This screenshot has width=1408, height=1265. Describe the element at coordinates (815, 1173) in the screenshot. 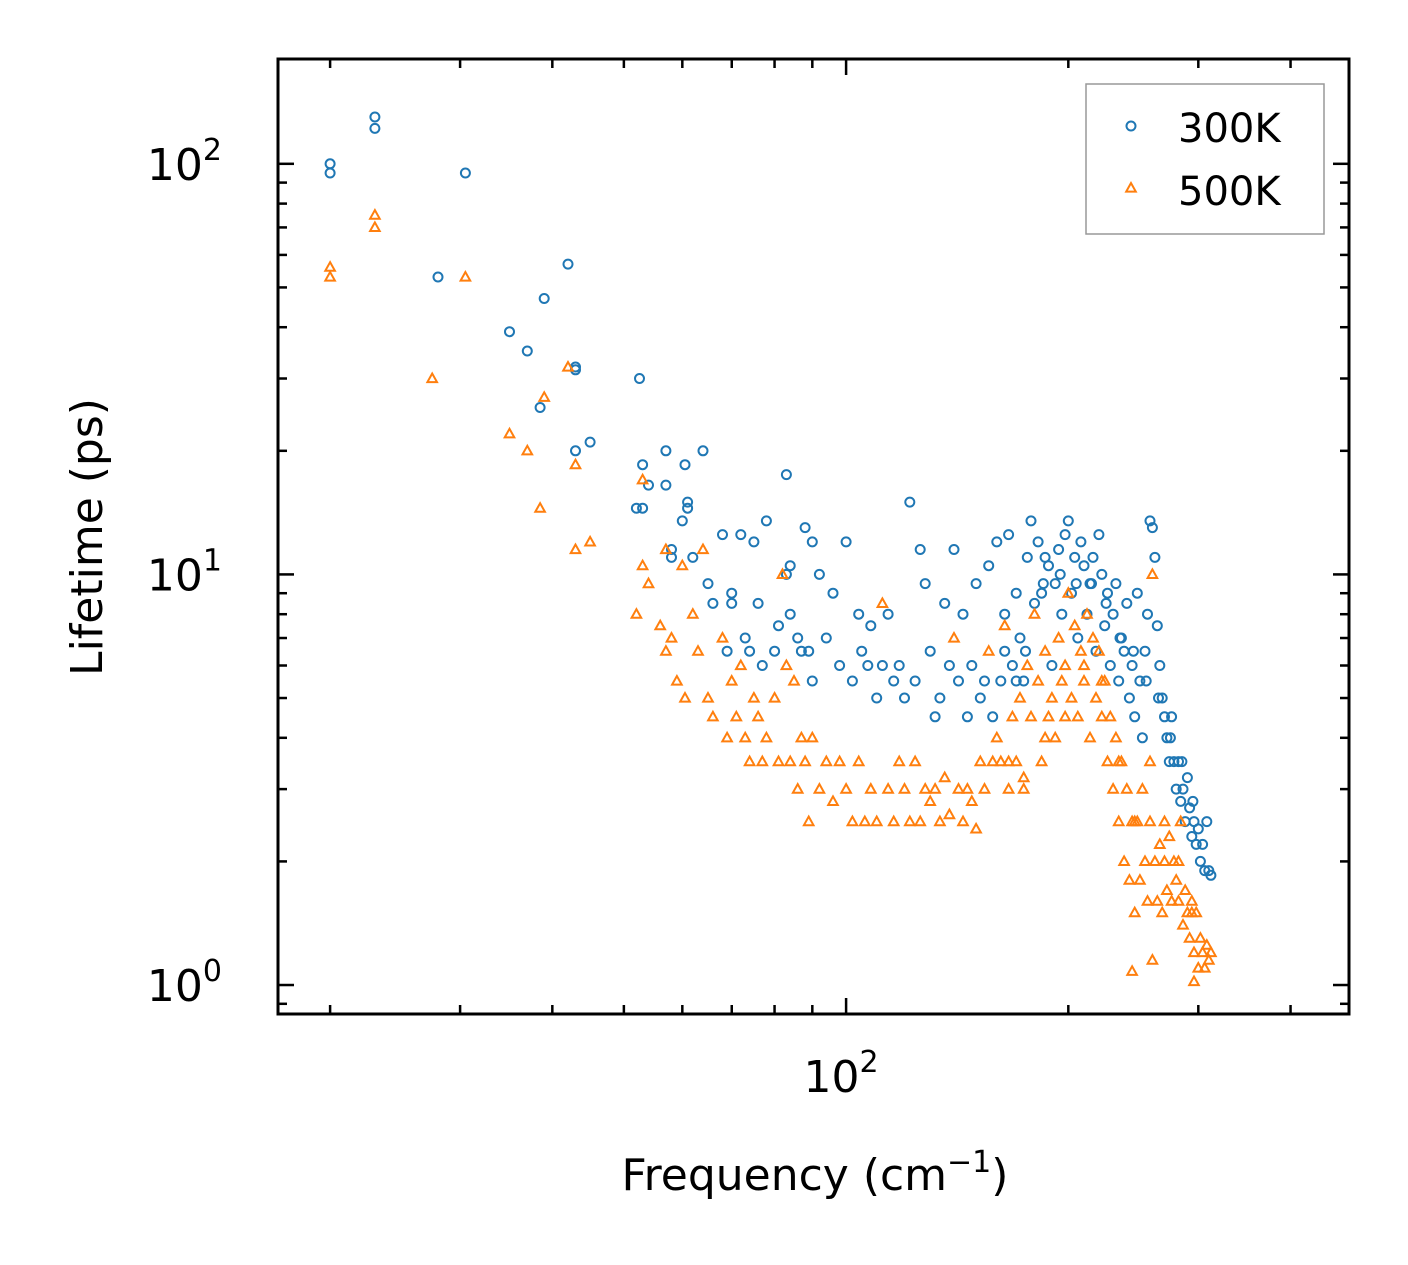

I see `x-axis-label: Frequency (cm−1)` at that location.